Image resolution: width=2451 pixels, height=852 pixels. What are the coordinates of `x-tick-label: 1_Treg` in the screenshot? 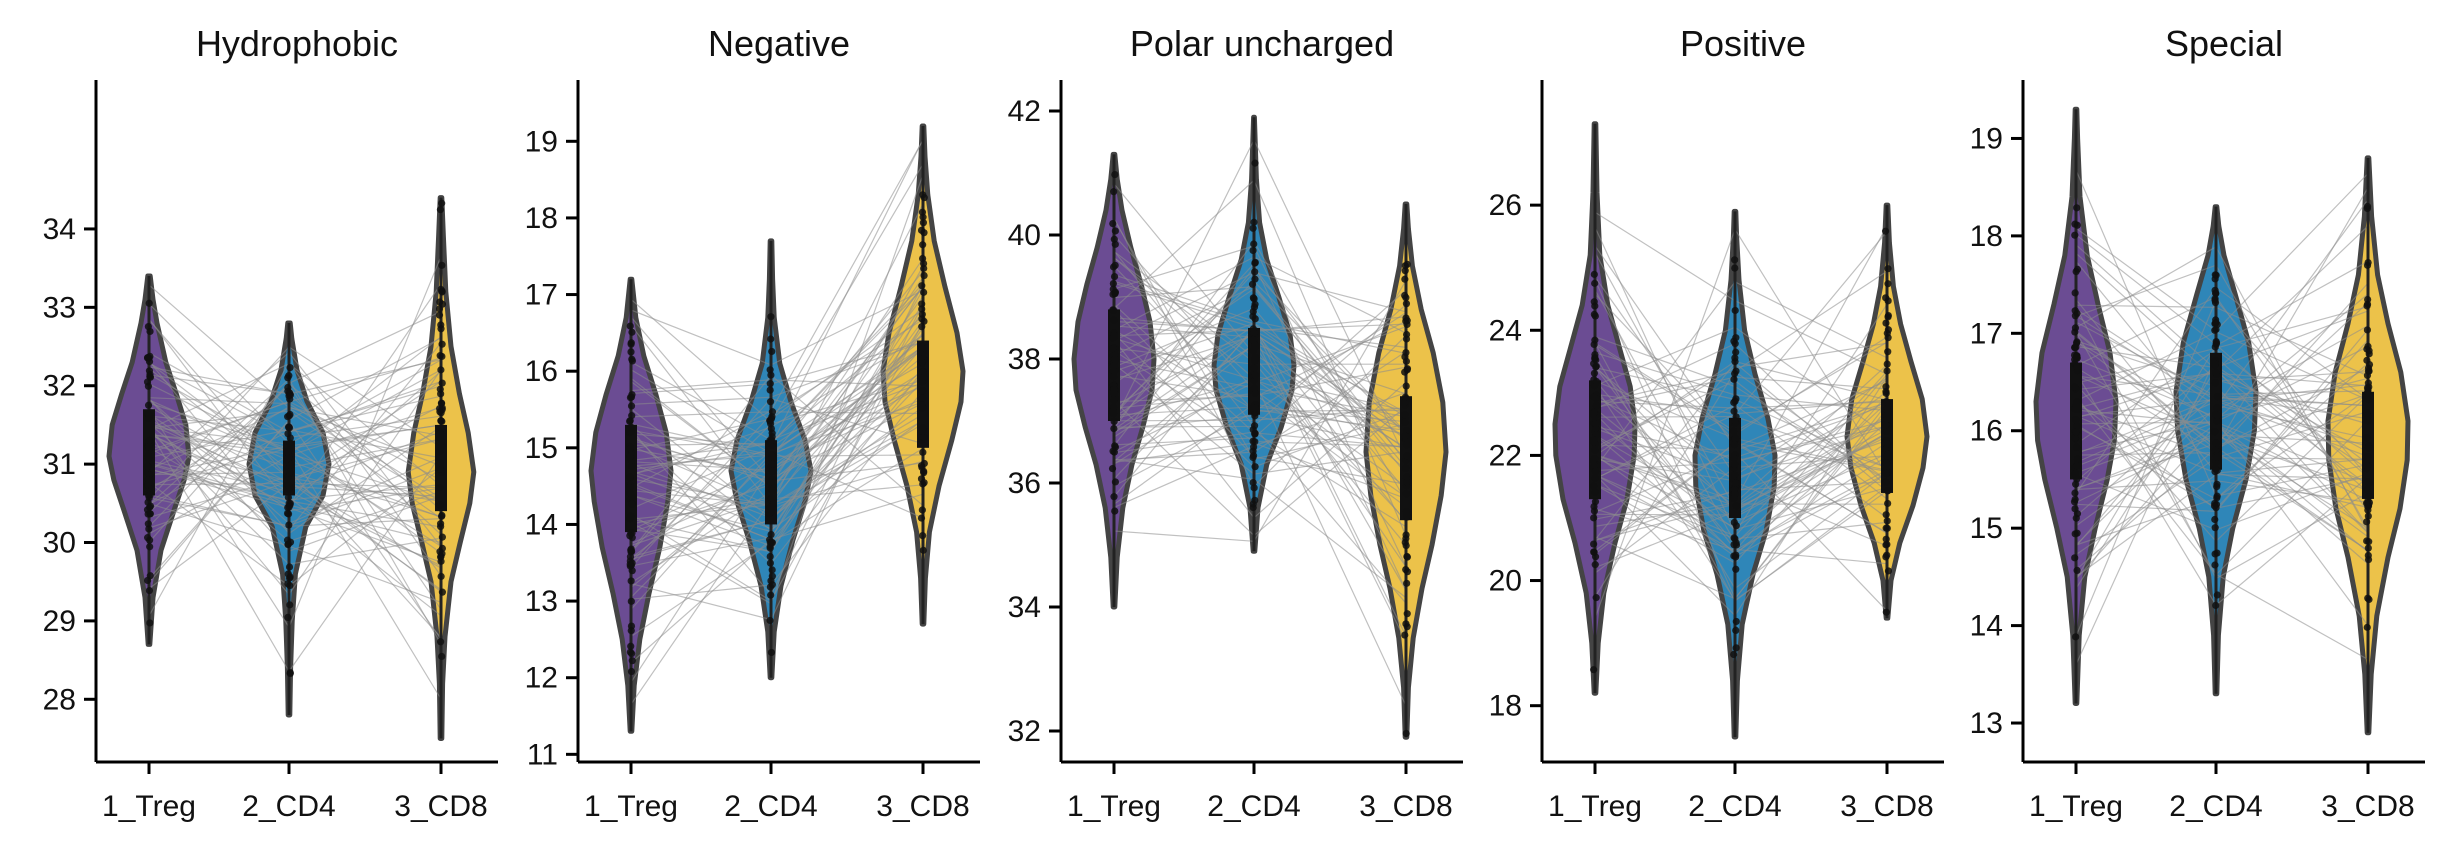 It's located at (1114, 806).